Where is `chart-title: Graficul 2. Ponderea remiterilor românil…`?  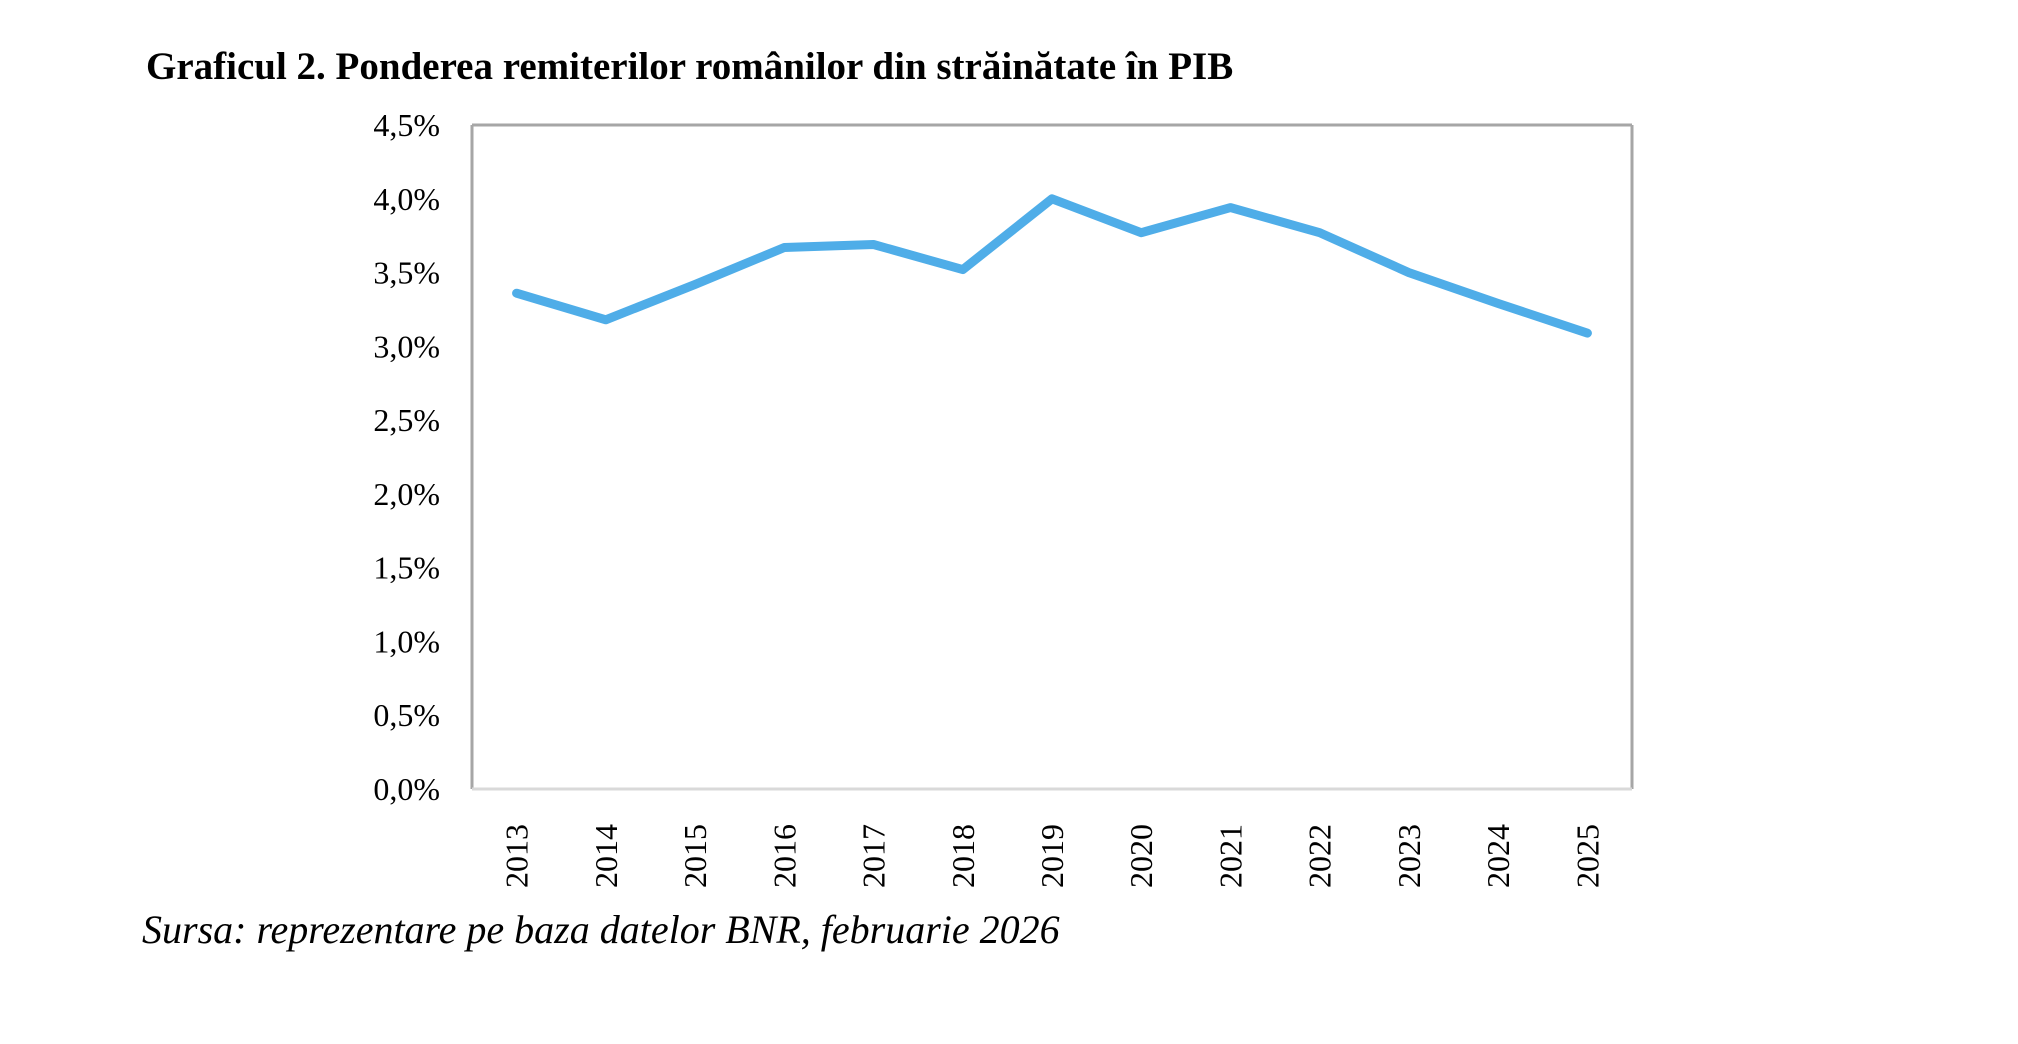
chart-title: Graficul 2. Ponderea remiterilor românil… is located at coordinates (690, 66).